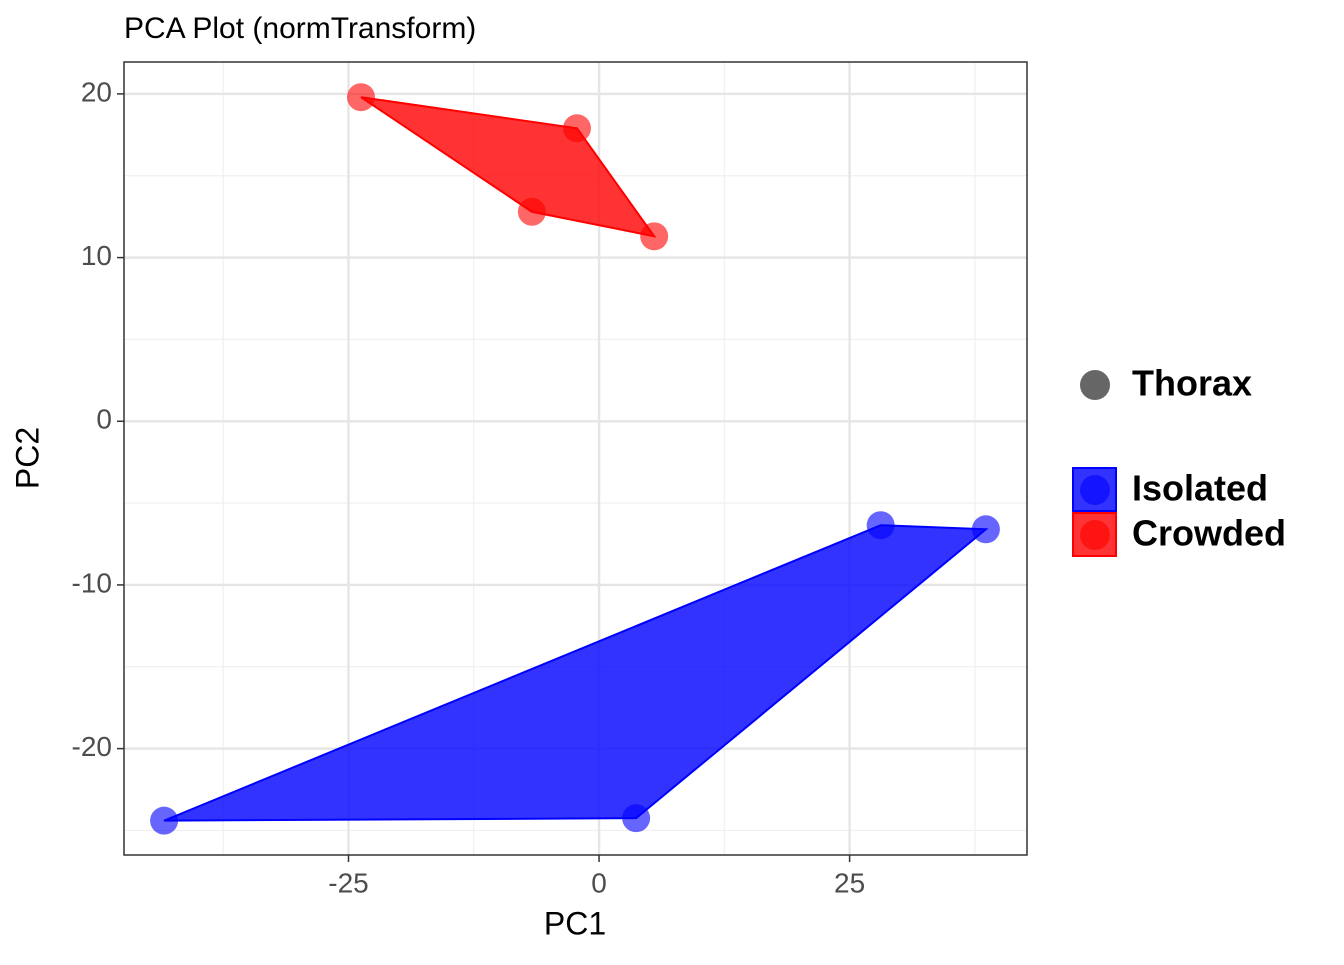 The image size is (1344, 965). Describe the element at coordinates (1200, 488) in the screenshot. I see `legend-label: Isolated` at that location.